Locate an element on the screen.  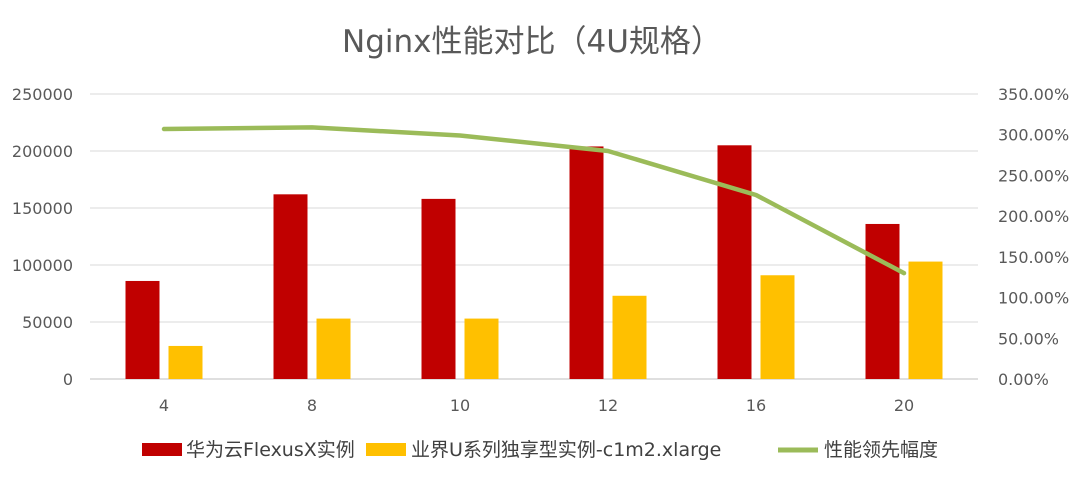
chart-title: Nginx性能对比（4U规格） is located at coordinates (532, 42).